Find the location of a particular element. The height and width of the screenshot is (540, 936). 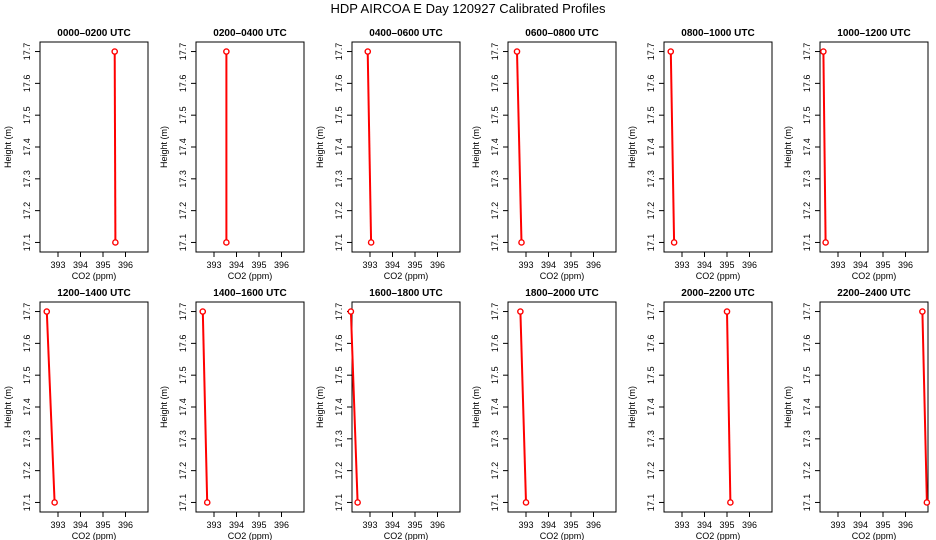

panel-title: 1400–1600 UTC is located at coordinates (249, 293).